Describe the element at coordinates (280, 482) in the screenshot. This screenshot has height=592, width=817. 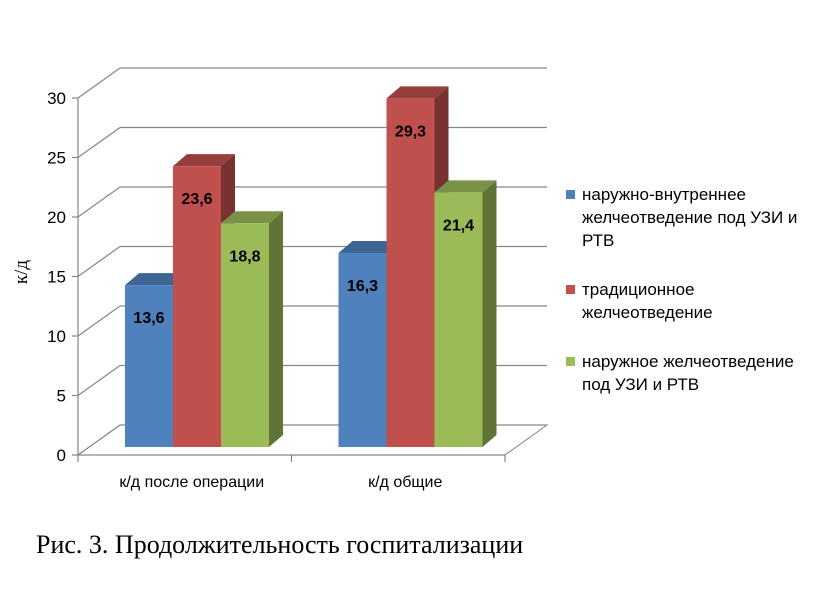
I see `category-labels: к/д после операции к/д общие` at that location.